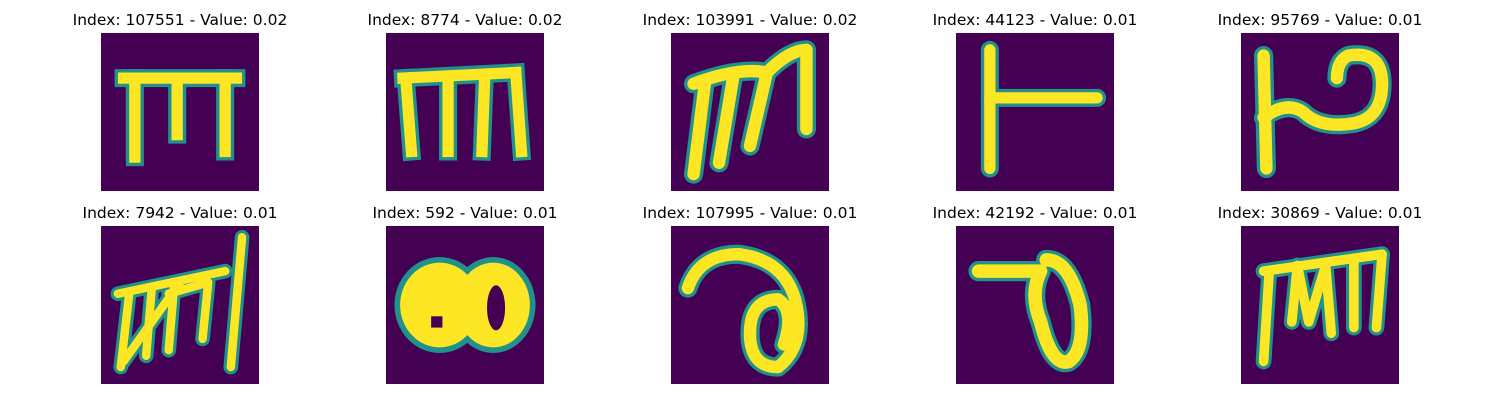  I want to click on image-title: Index: 30869 - Value: 0.01, so click(1320, 213).